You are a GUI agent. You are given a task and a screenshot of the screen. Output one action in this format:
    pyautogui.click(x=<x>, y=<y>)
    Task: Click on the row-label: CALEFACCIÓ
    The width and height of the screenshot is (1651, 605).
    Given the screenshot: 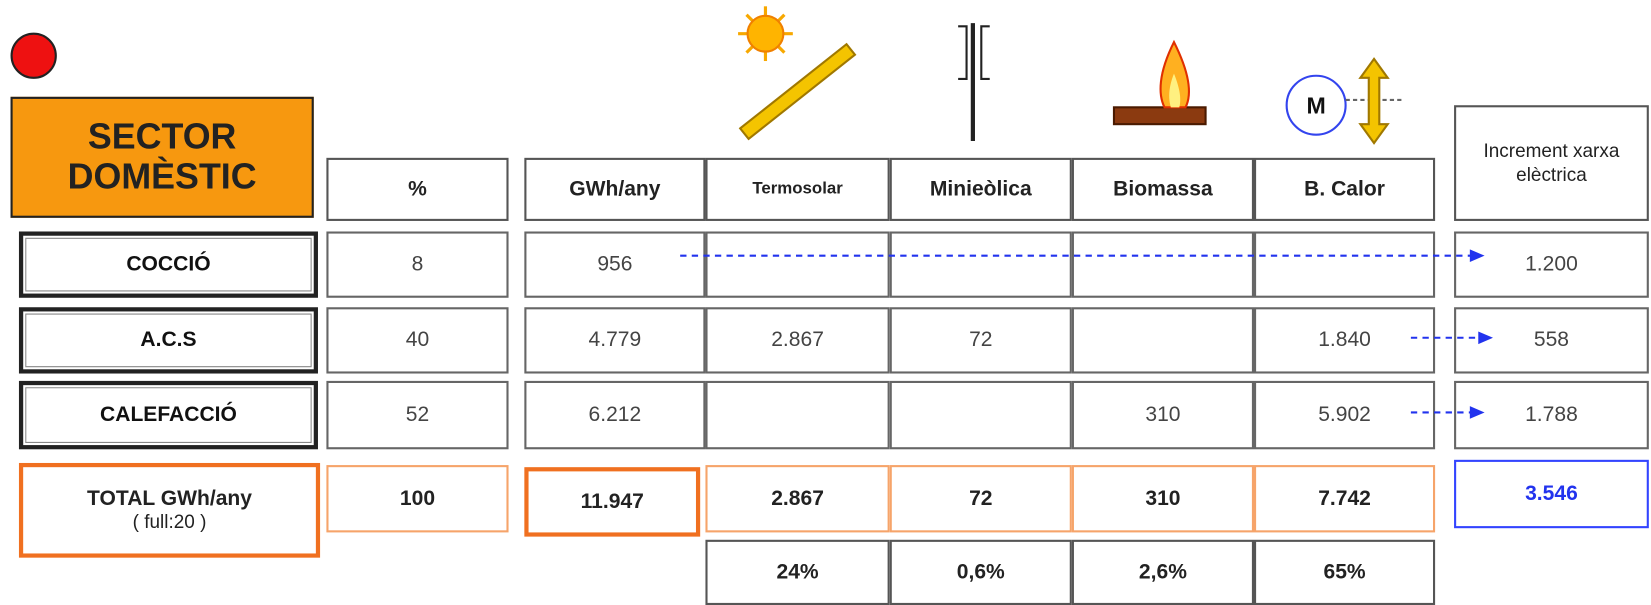 What is the action you would take?
    pyautogui.click(x=168, y=415)
    